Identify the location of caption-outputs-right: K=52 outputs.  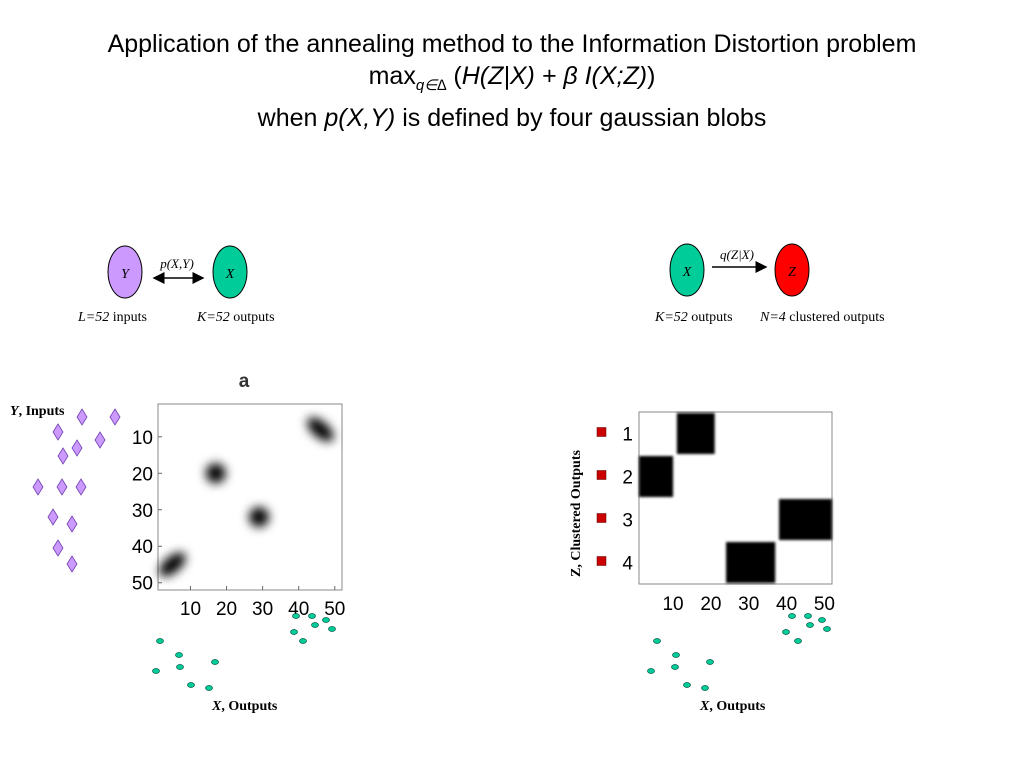
(694, 318).